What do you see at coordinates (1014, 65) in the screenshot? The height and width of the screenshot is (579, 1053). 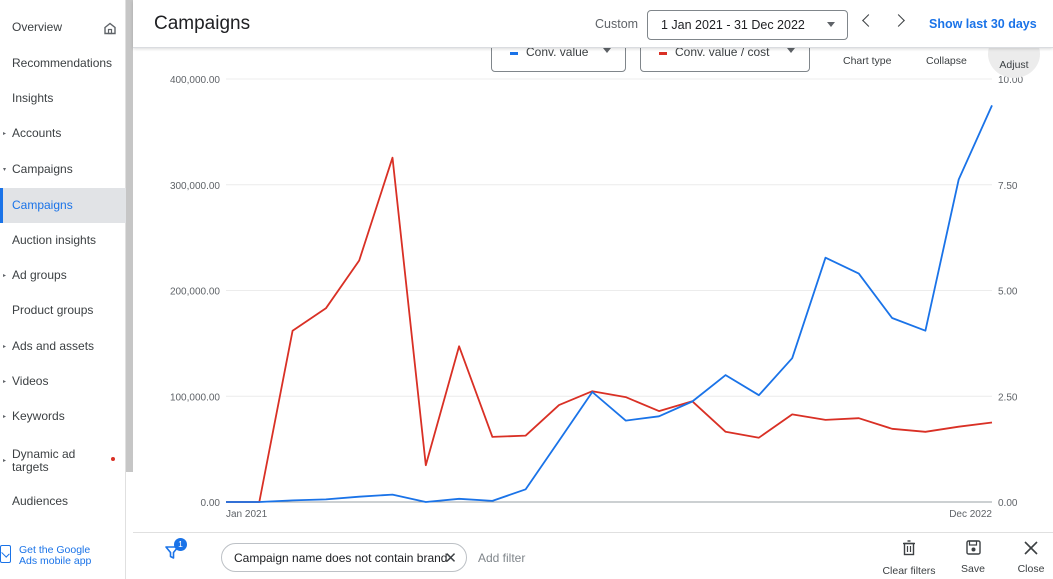 I see `adjust-label: Adjust` at bounding box center [1014, 65].